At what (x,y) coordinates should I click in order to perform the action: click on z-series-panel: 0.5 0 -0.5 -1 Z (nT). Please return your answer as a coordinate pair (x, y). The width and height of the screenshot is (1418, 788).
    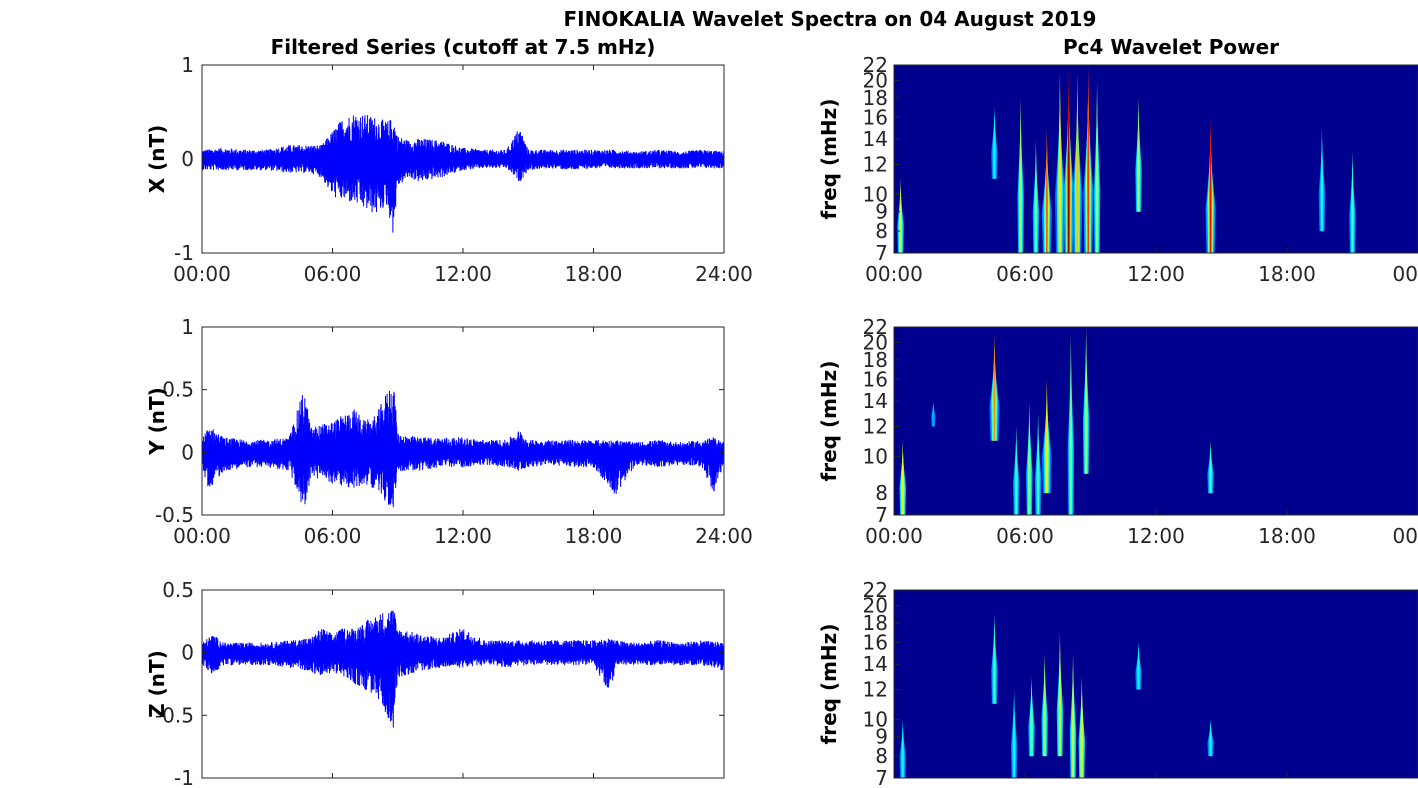
    Looking at the image, I should click on (435, 683).